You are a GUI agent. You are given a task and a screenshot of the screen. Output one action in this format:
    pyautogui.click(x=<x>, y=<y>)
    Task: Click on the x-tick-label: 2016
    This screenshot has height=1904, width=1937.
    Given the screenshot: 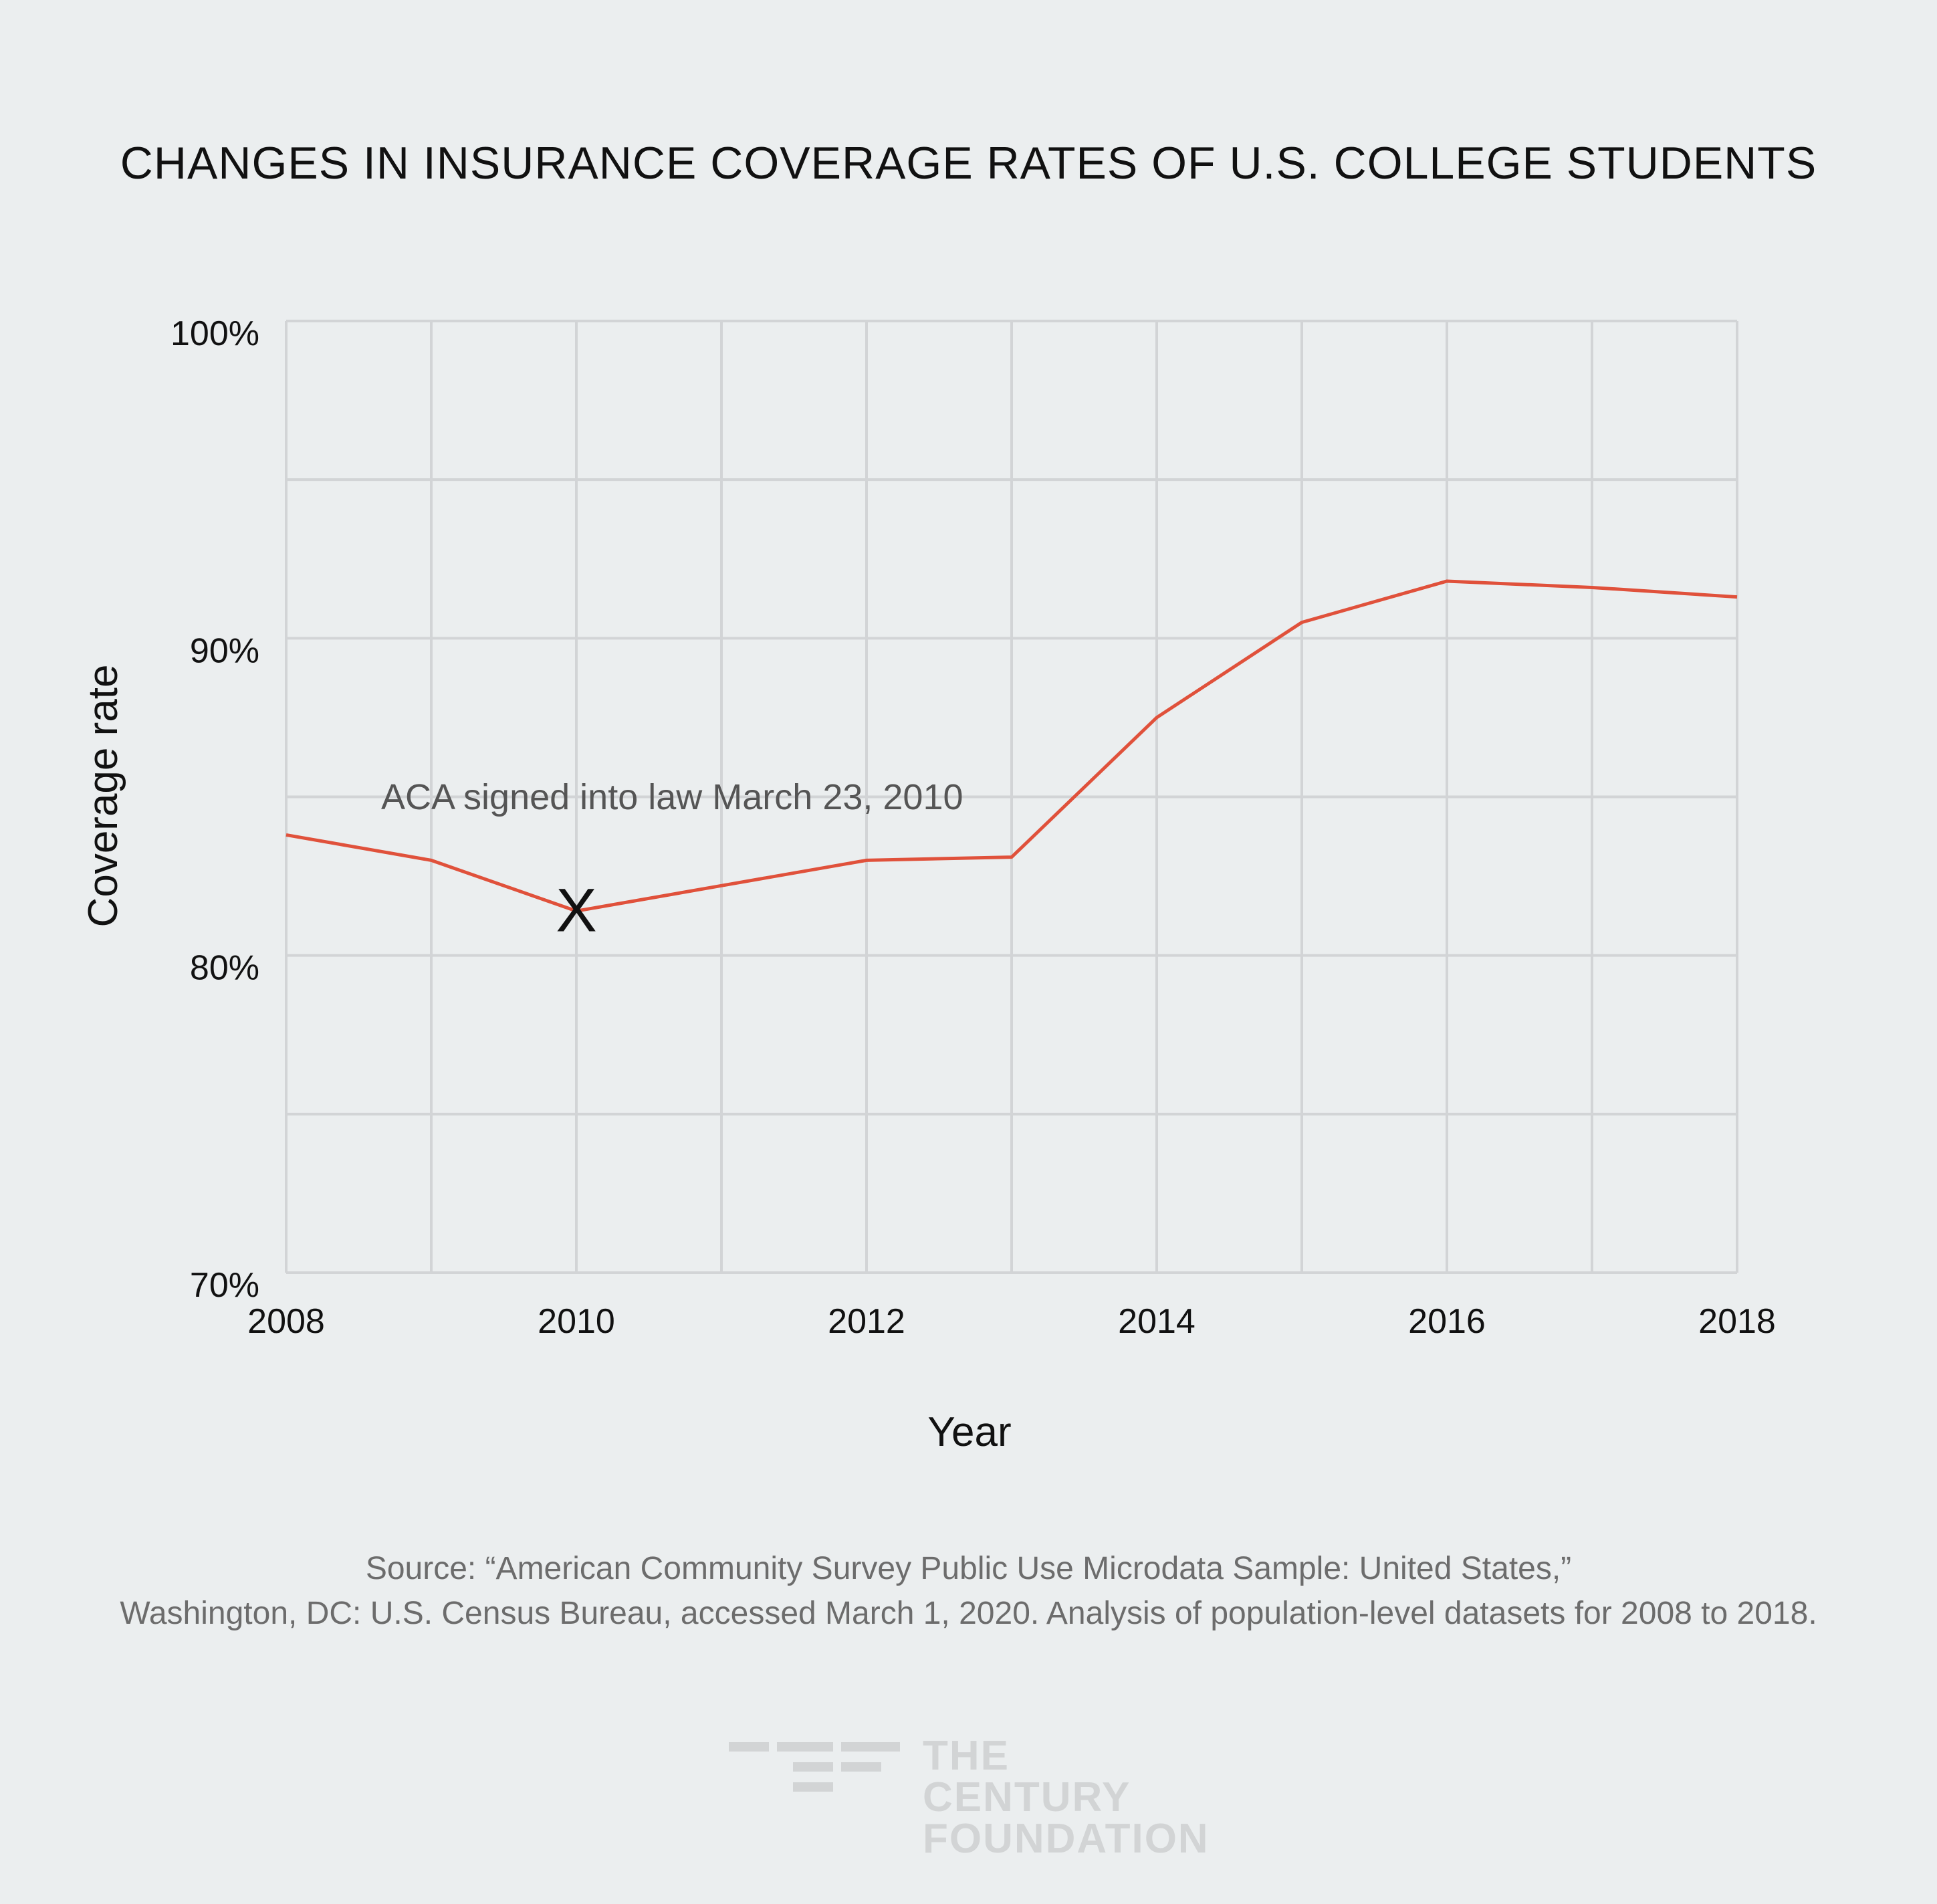 What is the action you would take?
    pyautogui.click(x=1447, y=1321)
    